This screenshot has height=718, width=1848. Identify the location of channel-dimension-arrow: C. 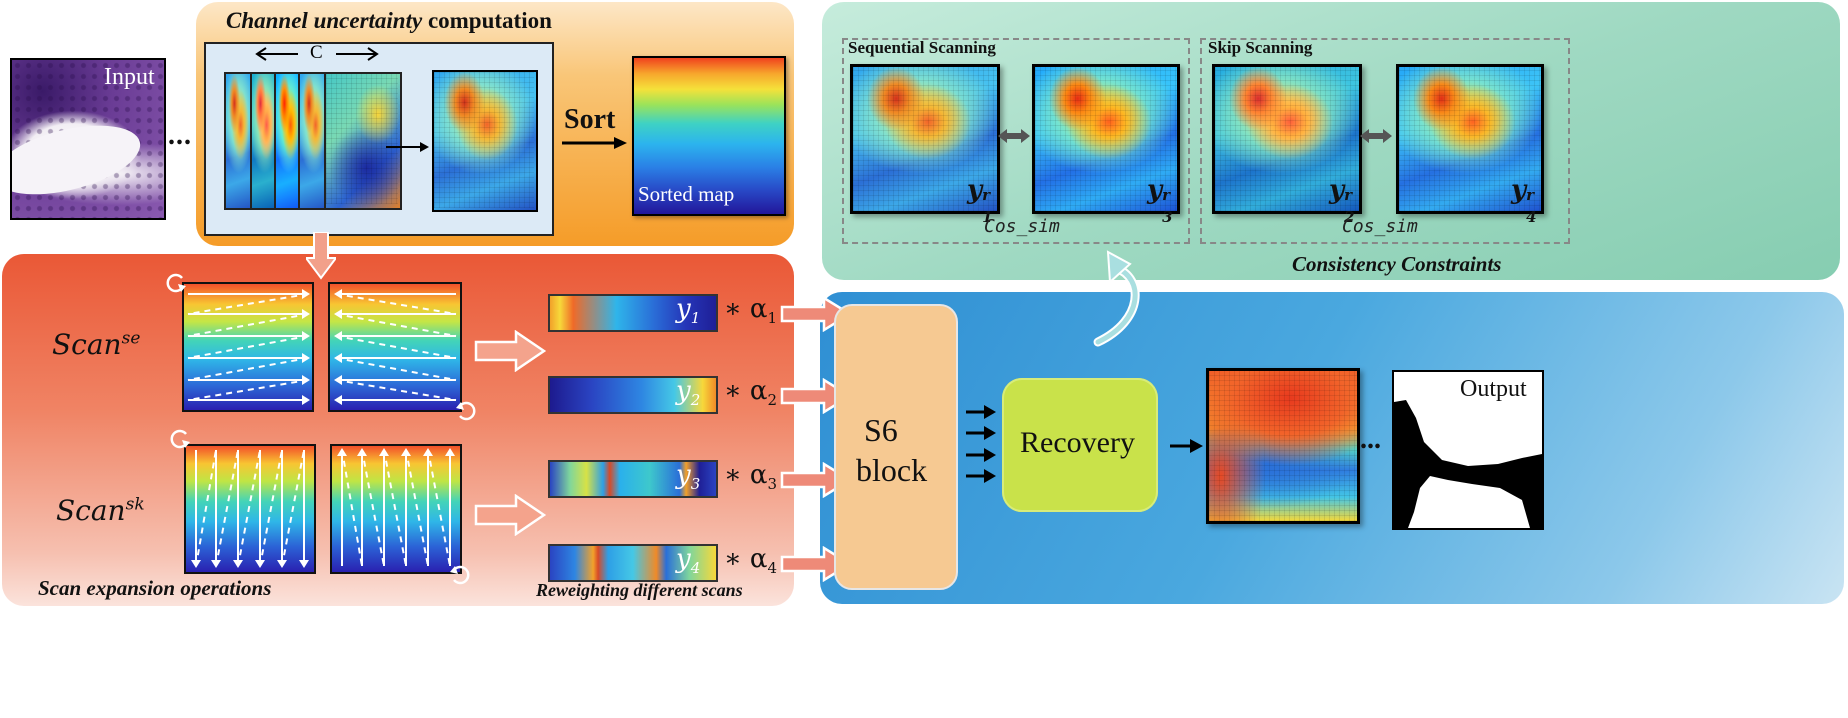
(317, 54).